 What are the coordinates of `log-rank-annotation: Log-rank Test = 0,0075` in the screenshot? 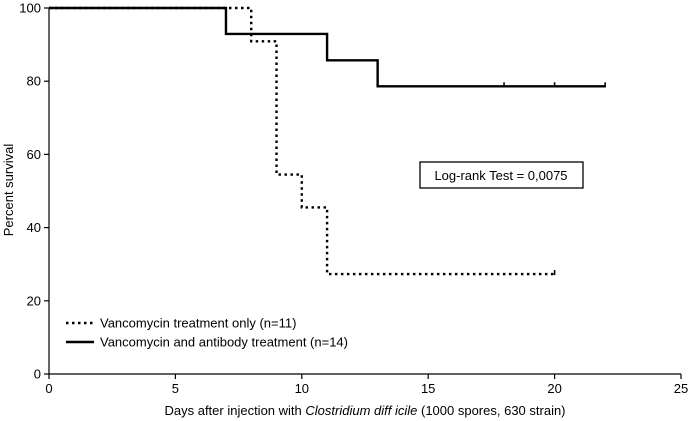 It's located at (500, 175).